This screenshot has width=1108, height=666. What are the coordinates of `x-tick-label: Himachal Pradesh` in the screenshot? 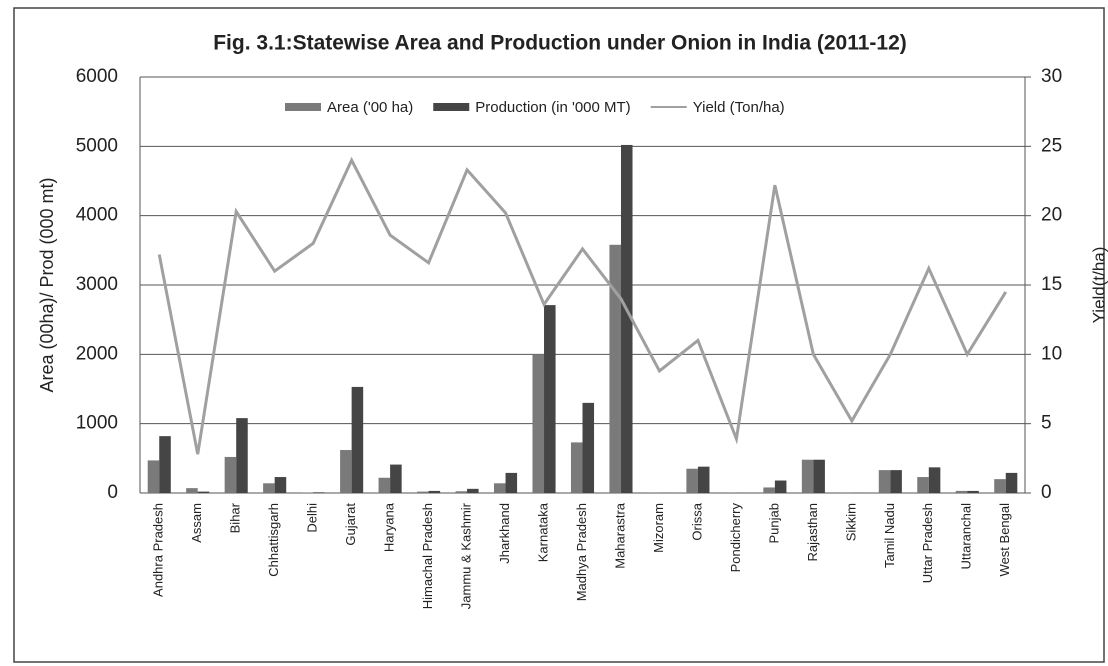 It's located at (427, 556).